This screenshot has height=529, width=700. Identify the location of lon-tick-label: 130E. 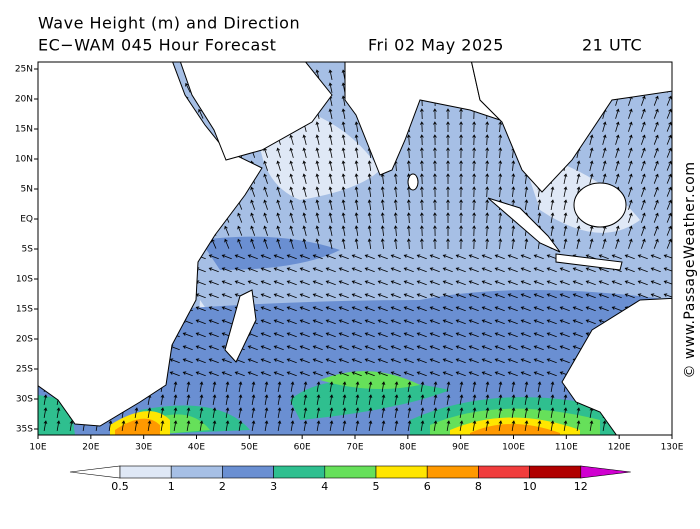
(672, 448).